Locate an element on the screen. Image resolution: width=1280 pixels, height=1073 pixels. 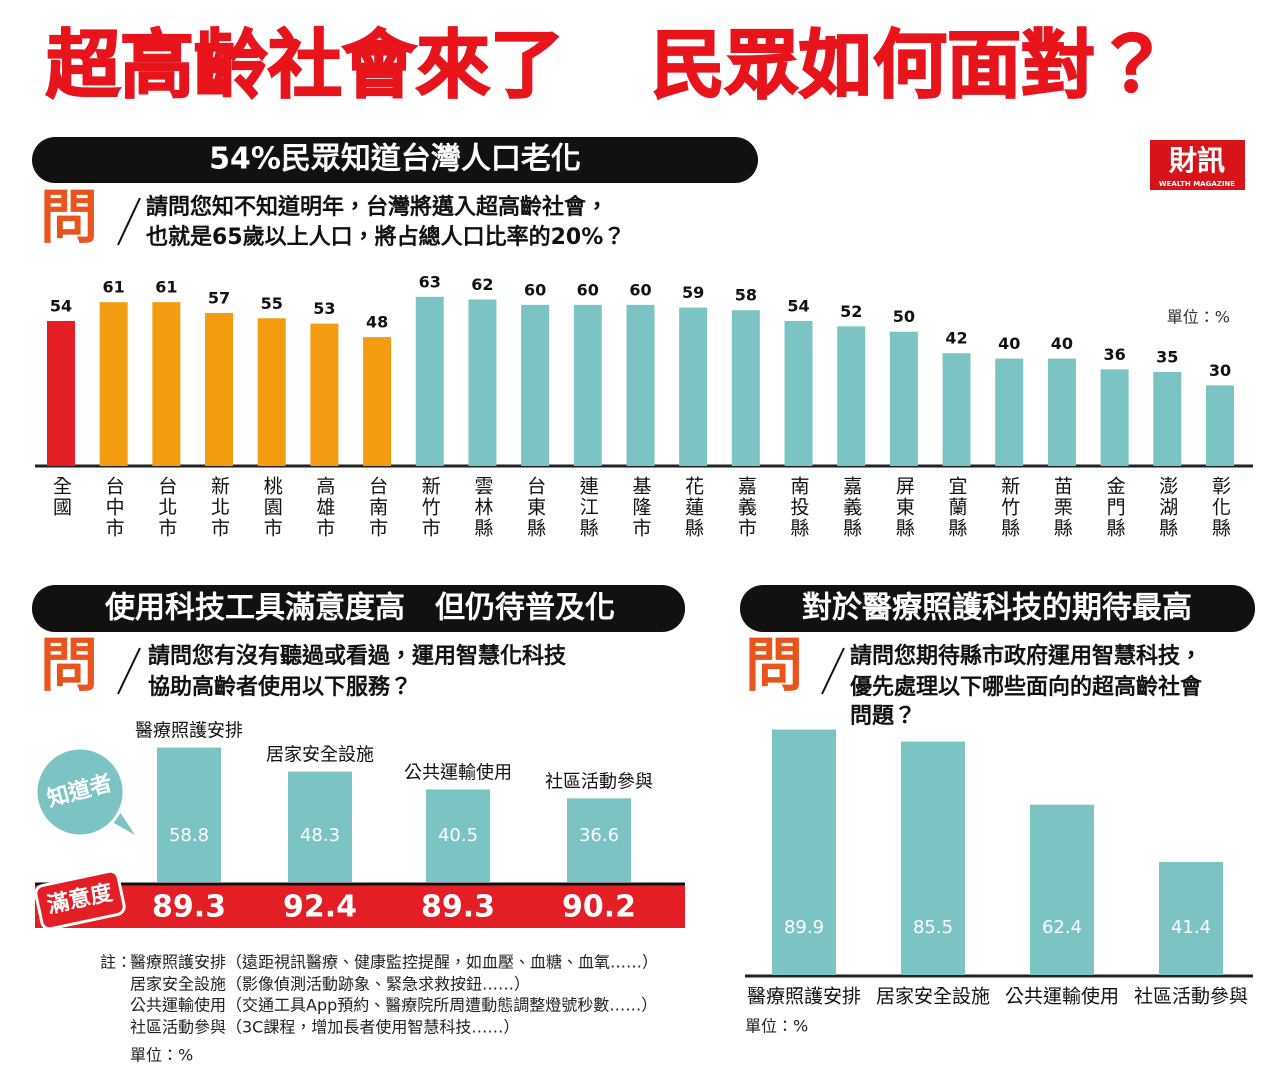
x-tick-label: 台南市 is located at coordinates (377, 507).